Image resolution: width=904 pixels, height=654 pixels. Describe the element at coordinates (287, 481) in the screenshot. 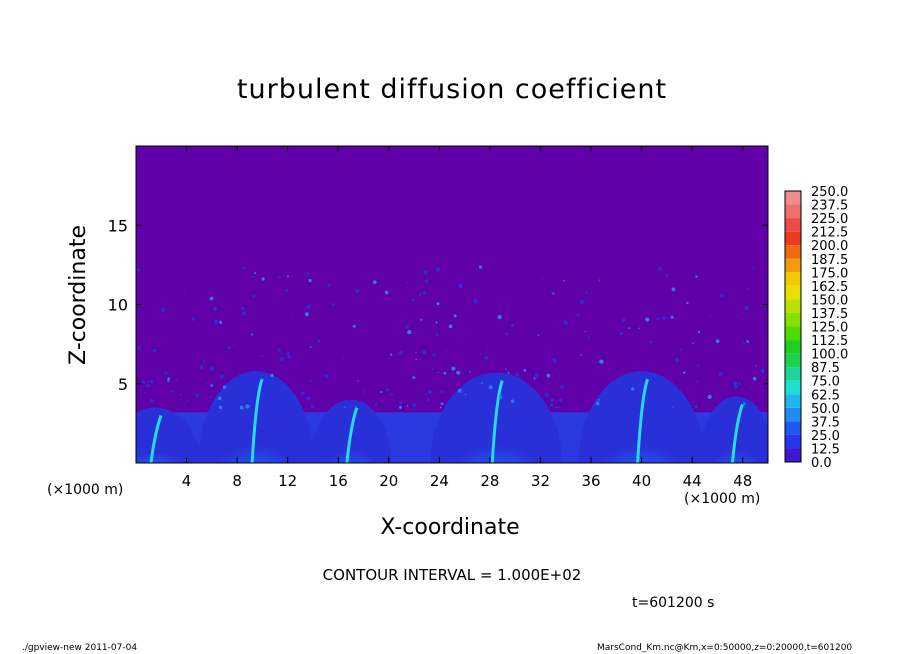

I see `x-tick-label: 12` at that location.